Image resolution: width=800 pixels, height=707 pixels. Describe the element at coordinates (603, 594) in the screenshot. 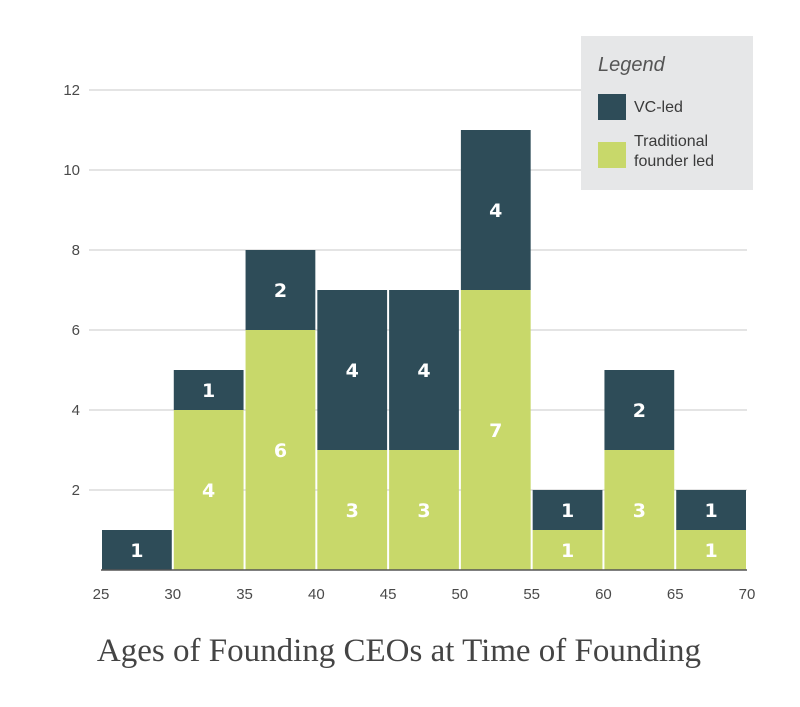

I see `x-tick-label-60: 60` at that location.